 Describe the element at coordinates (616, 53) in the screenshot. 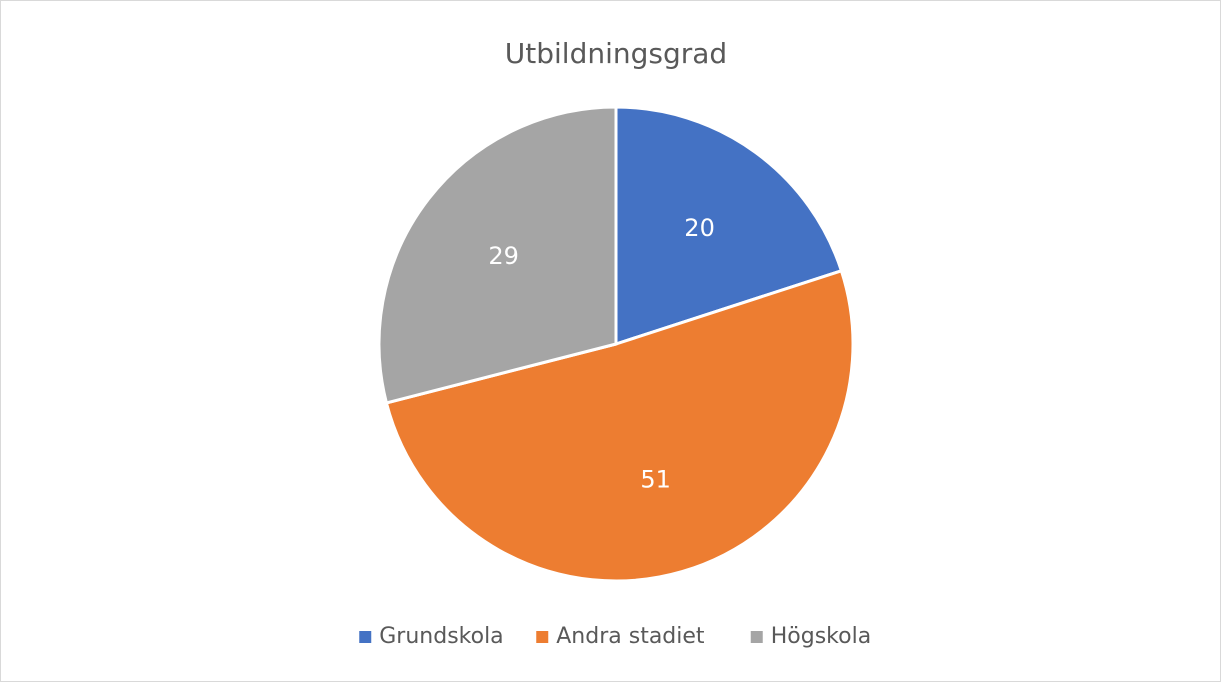

I see `chart-title: Utbildningsgrad` at that location.